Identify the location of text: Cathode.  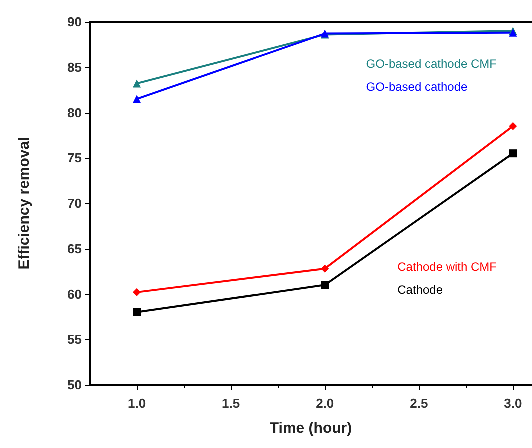
(421, 290).